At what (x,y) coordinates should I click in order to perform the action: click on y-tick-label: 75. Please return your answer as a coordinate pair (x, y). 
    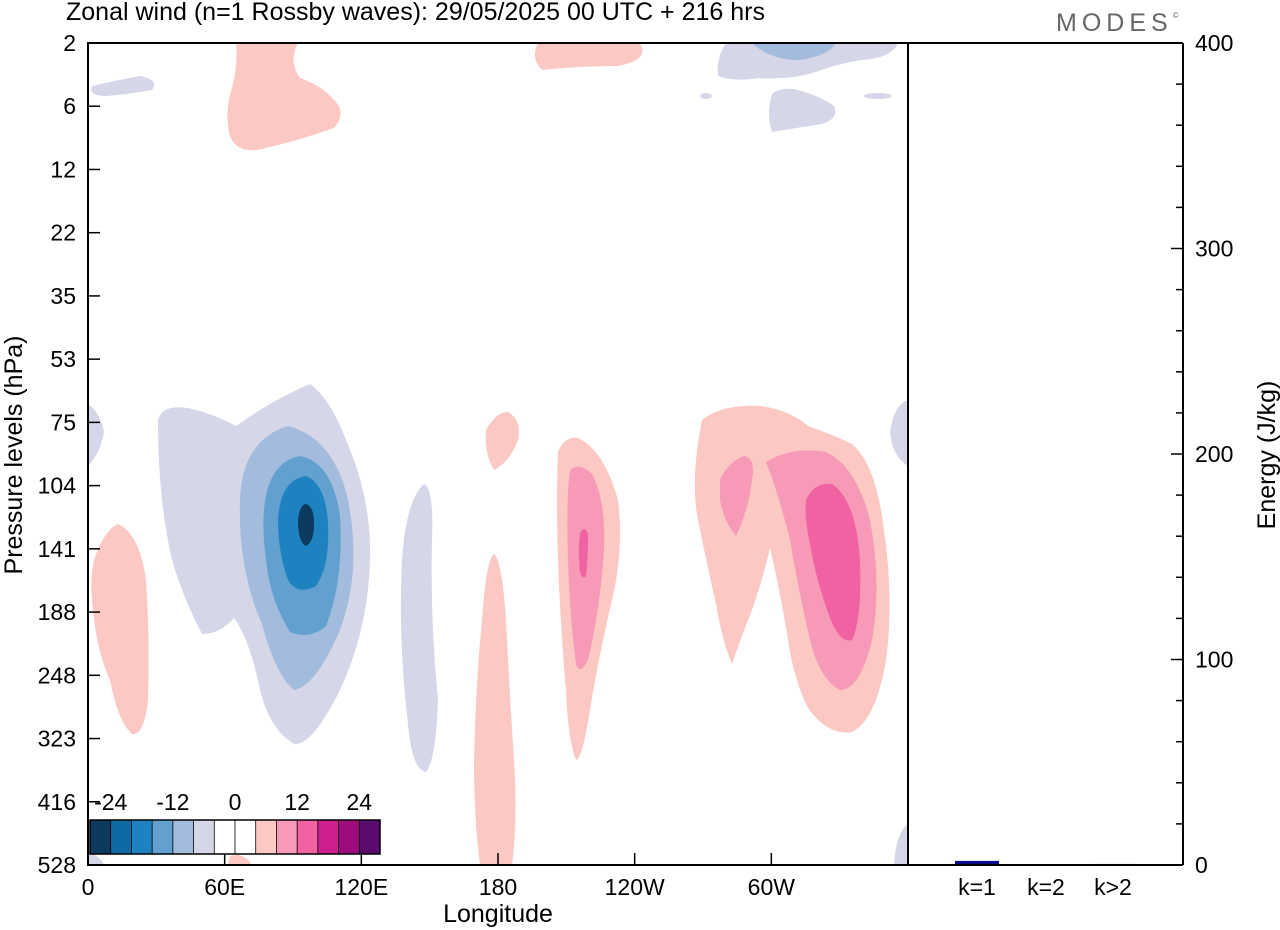
    Looking at the image, I should click on (63, 422).